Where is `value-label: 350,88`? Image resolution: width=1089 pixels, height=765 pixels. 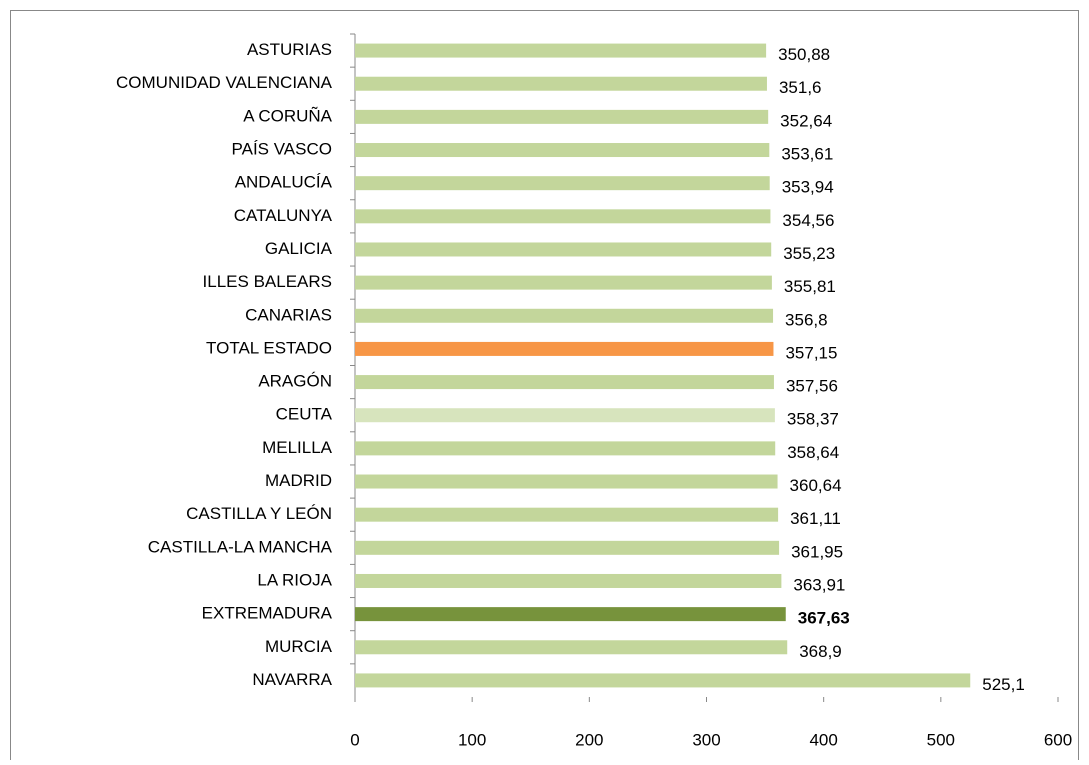 value-label: 350,88 is located at coordinates (804, 54).